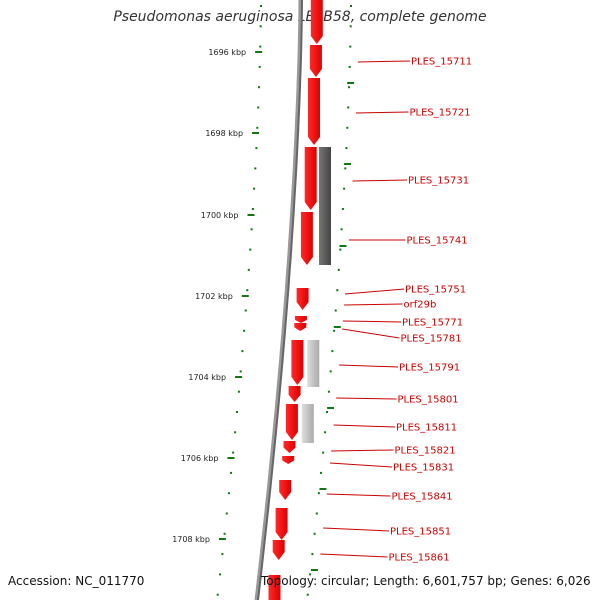 Image resolution: width=600 pixels, height=600 pixels. I want to click on gene-label: PLES_15821, so click(425, 451).